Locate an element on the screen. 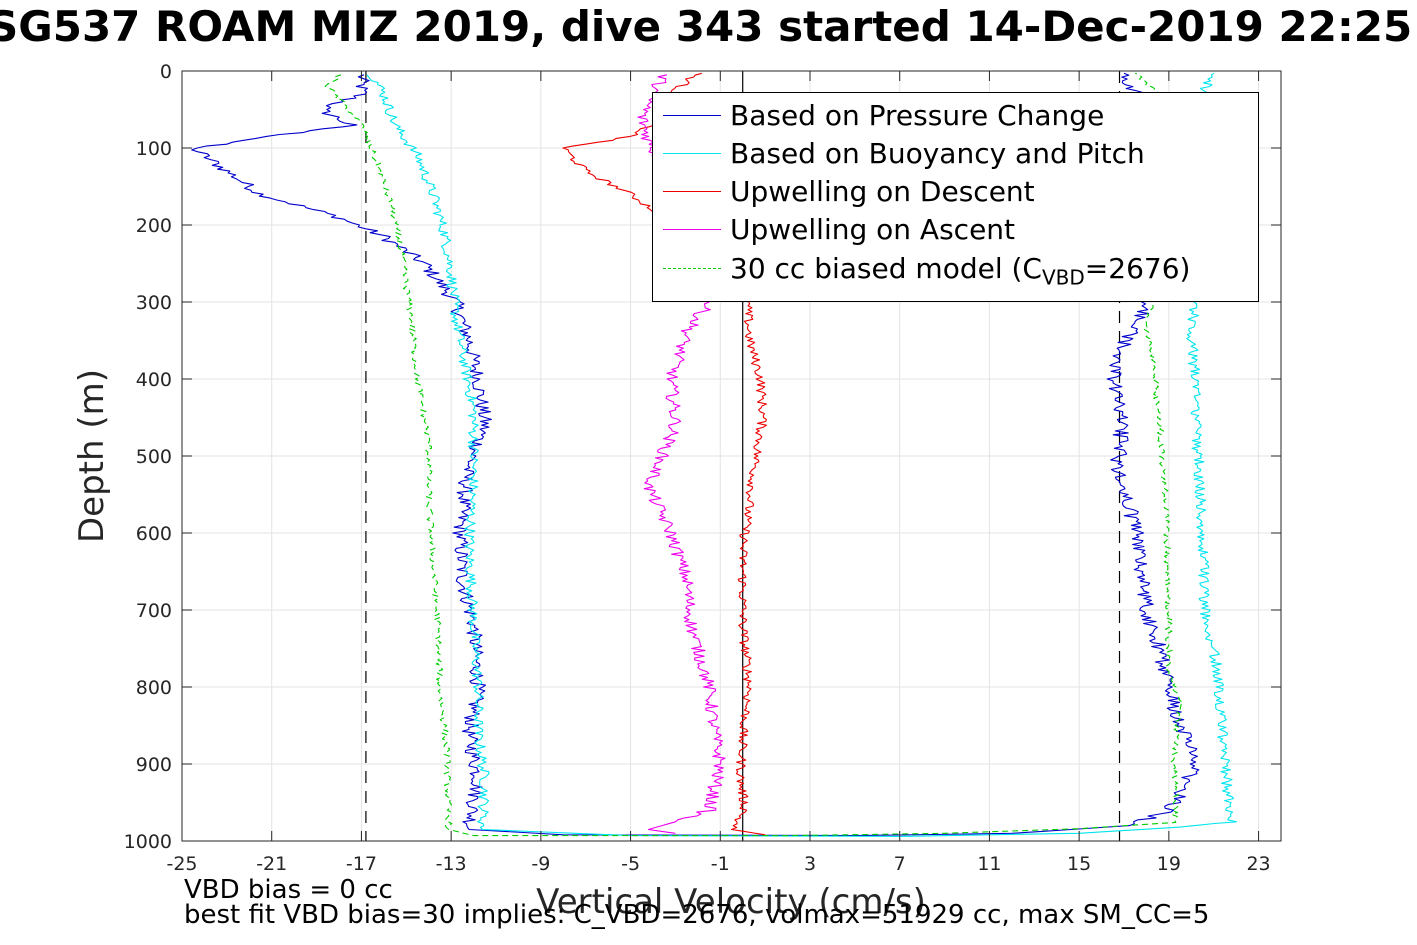  x-tick-label: 23 is located at coordinates (1258, 864).